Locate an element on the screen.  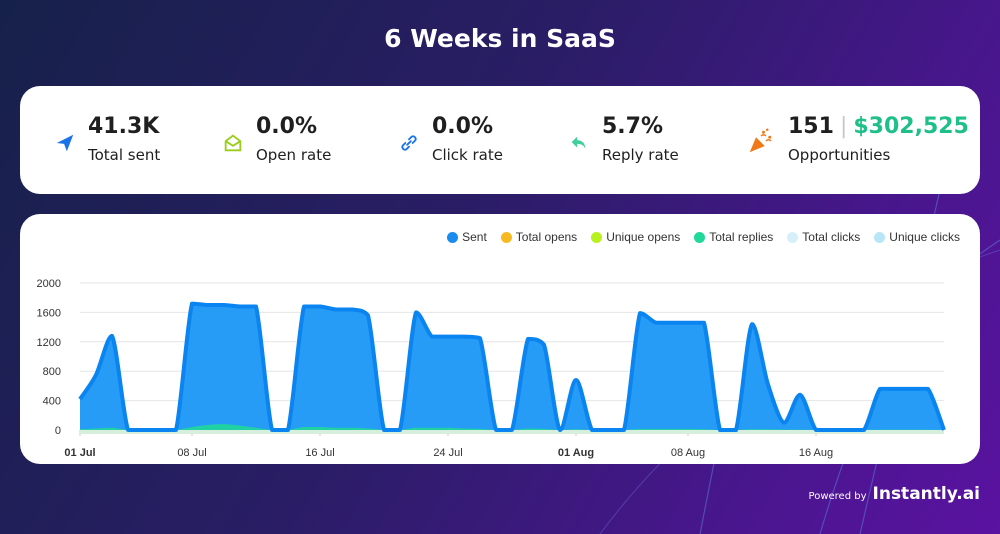
stat-reply-rate: 5.7% Reply rate is located at coordinates (623, 138).